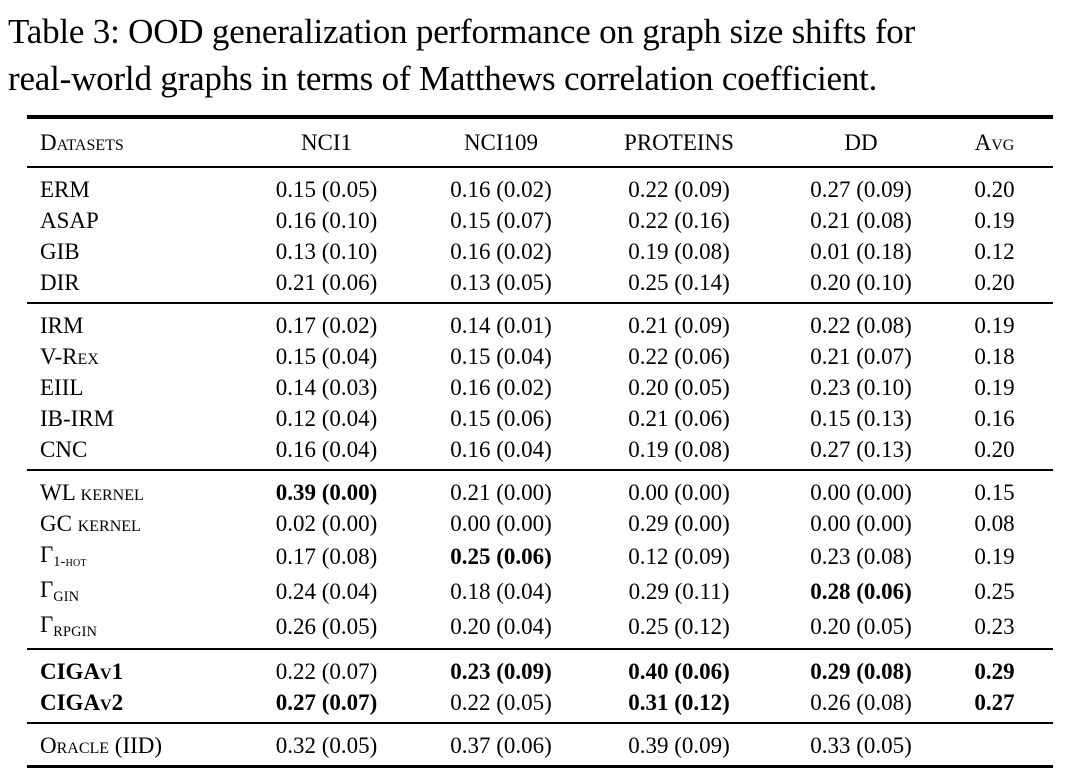  I want to click on row-label: GC kernel, so click(90, 523).